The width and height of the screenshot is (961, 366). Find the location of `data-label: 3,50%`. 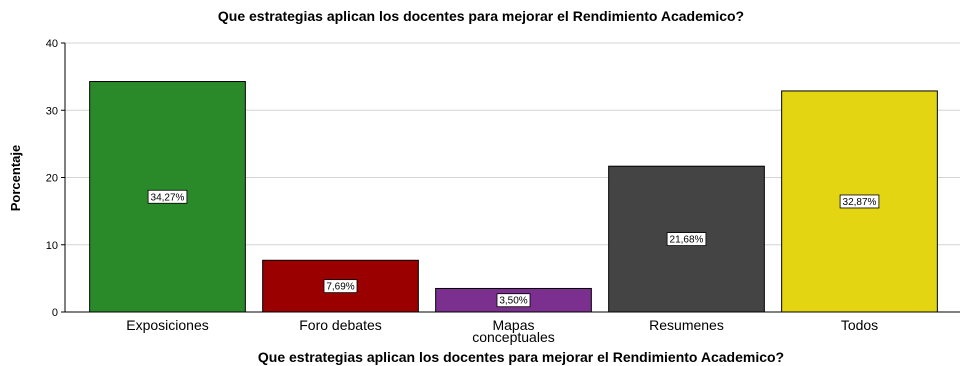

data-label: 3,50% is located at coordinates (513, 301).